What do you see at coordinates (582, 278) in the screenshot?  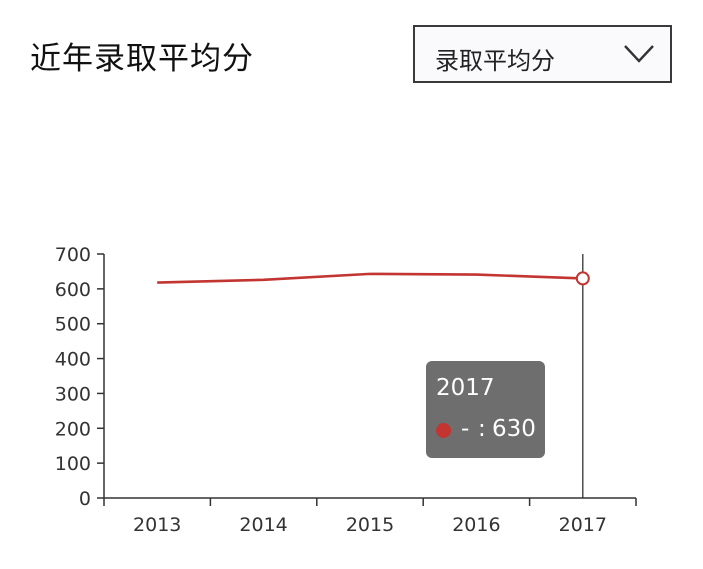 I see `highlighted-data-point` at bounding box center [582, 278].